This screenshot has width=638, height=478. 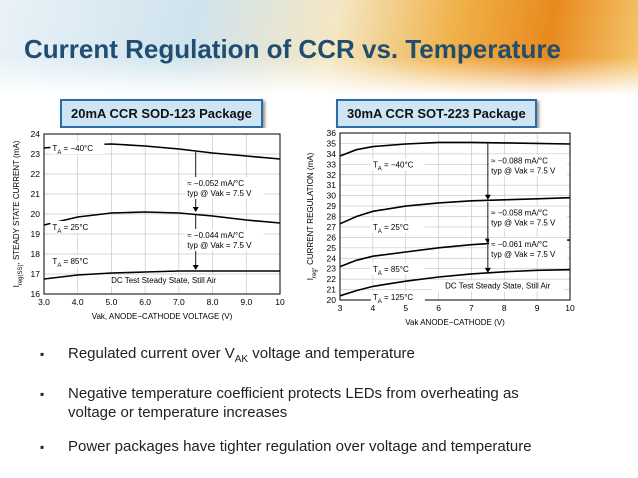 I want to click on temp-label: TA = 125°C, so click(x=393, y=299).